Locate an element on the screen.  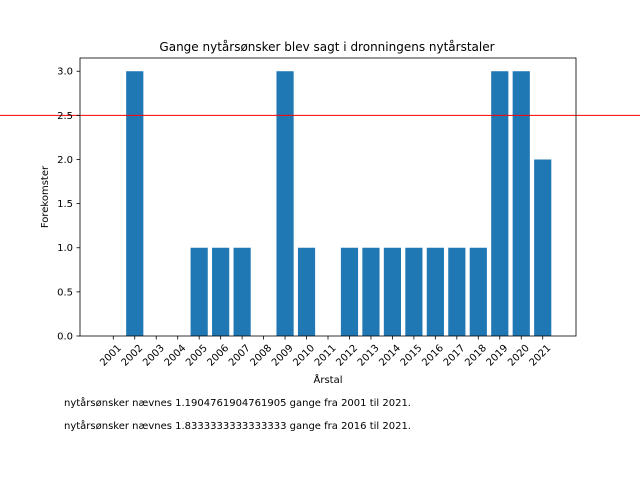
x-tick-label: 2018 is located at coordinates (476, 356).